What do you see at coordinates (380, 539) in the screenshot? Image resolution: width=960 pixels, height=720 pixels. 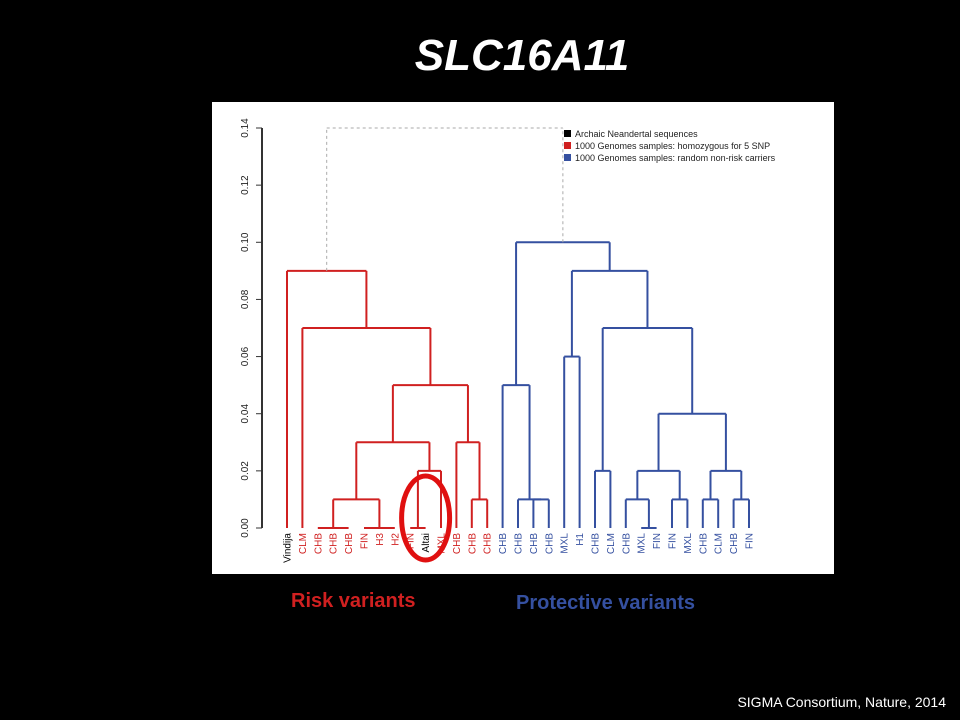 I see `leaf-label: H3` at bounding box center [380, 539].